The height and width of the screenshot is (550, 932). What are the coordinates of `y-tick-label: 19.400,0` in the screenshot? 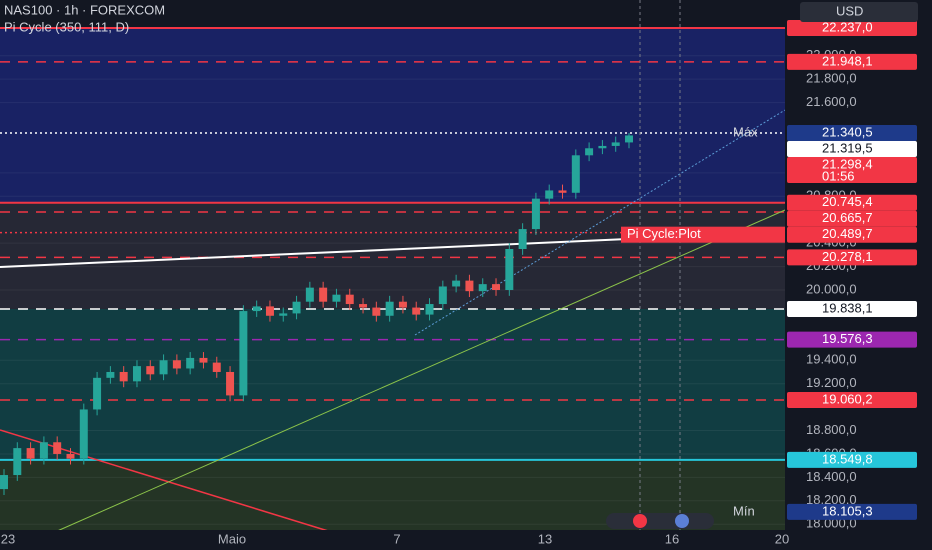 It's located at (831, 359).